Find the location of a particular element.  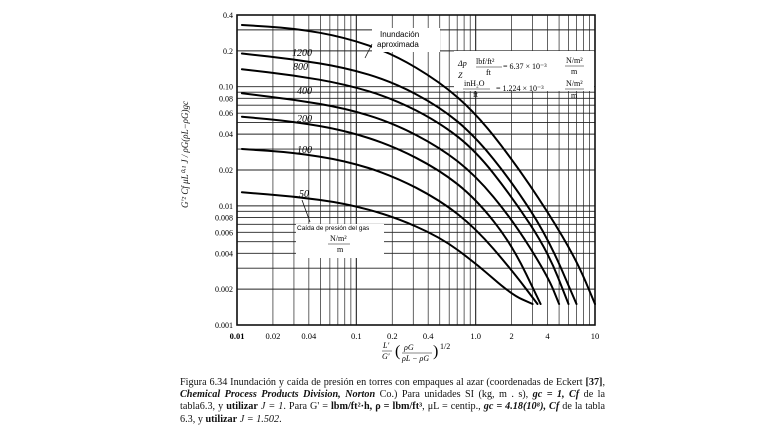

y-tick-label: 0.4 is located at coordinates (228, 15).